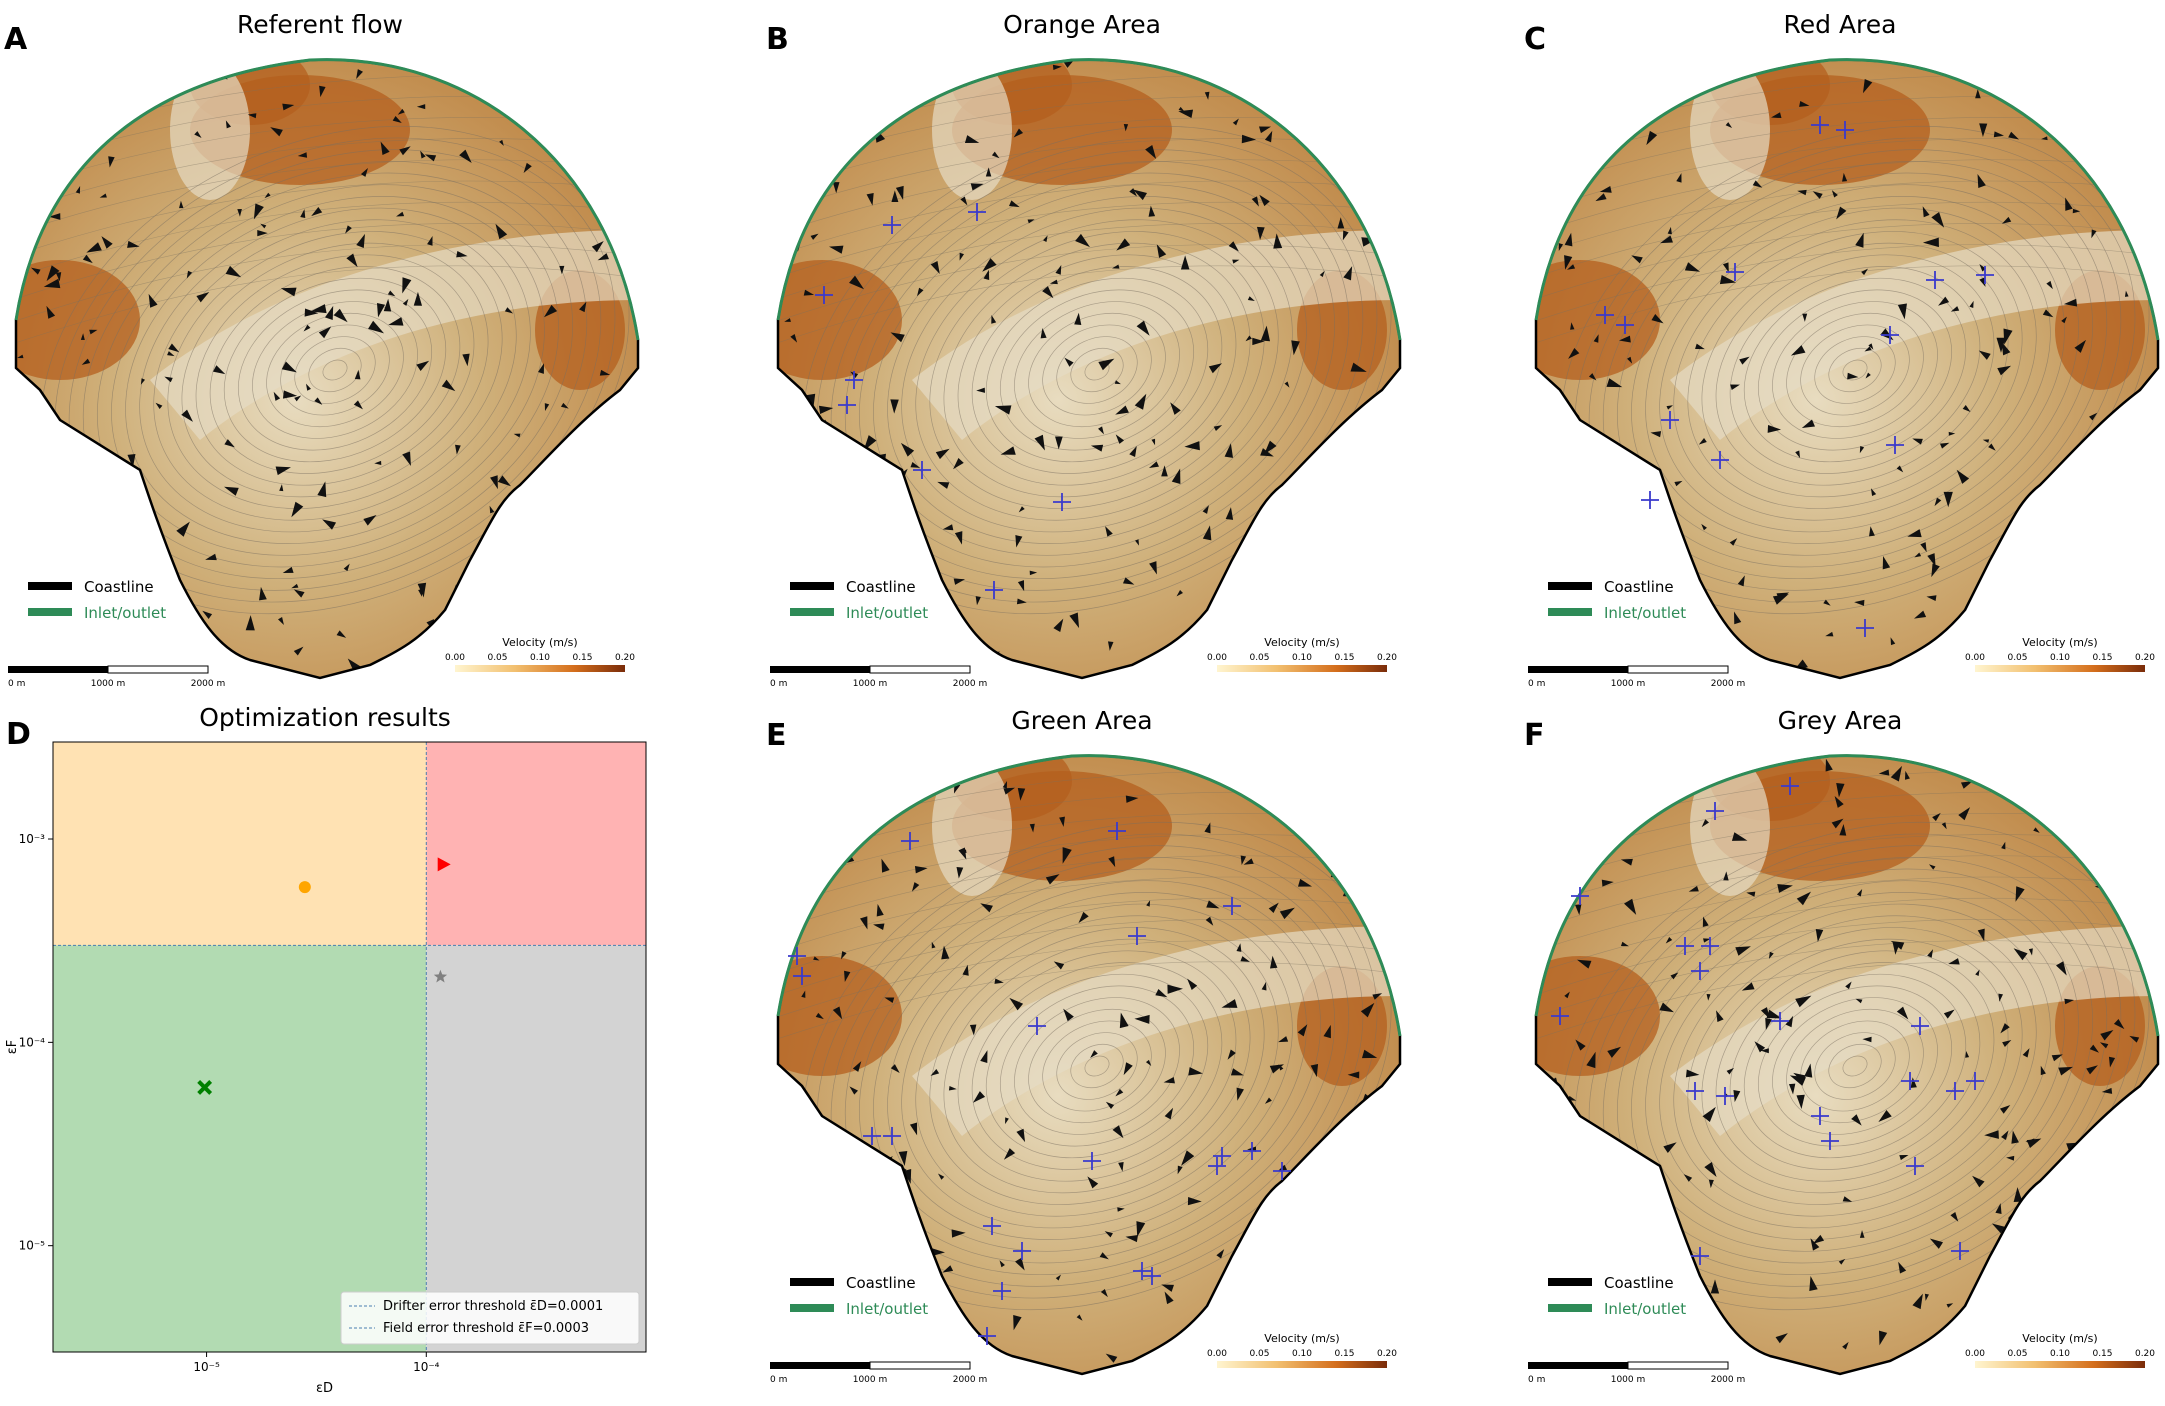  Describe the element at coordinates (1728, 1380) in the screenshot. I see `scalebar-tick: 2000 m` at that location.